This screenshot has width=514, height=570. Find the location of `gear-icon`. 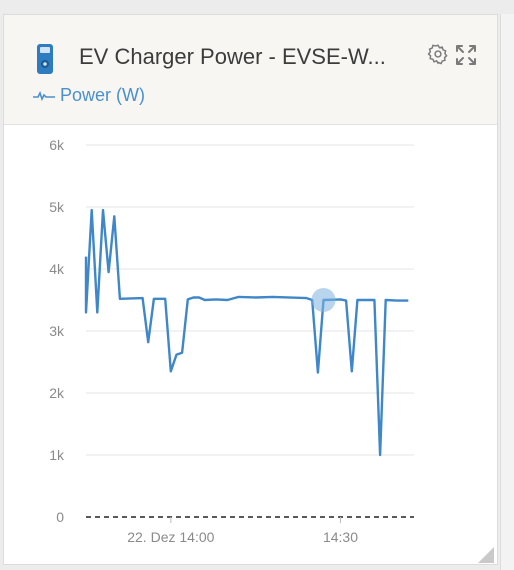

gear-icon is located at coordinates (438, 54).